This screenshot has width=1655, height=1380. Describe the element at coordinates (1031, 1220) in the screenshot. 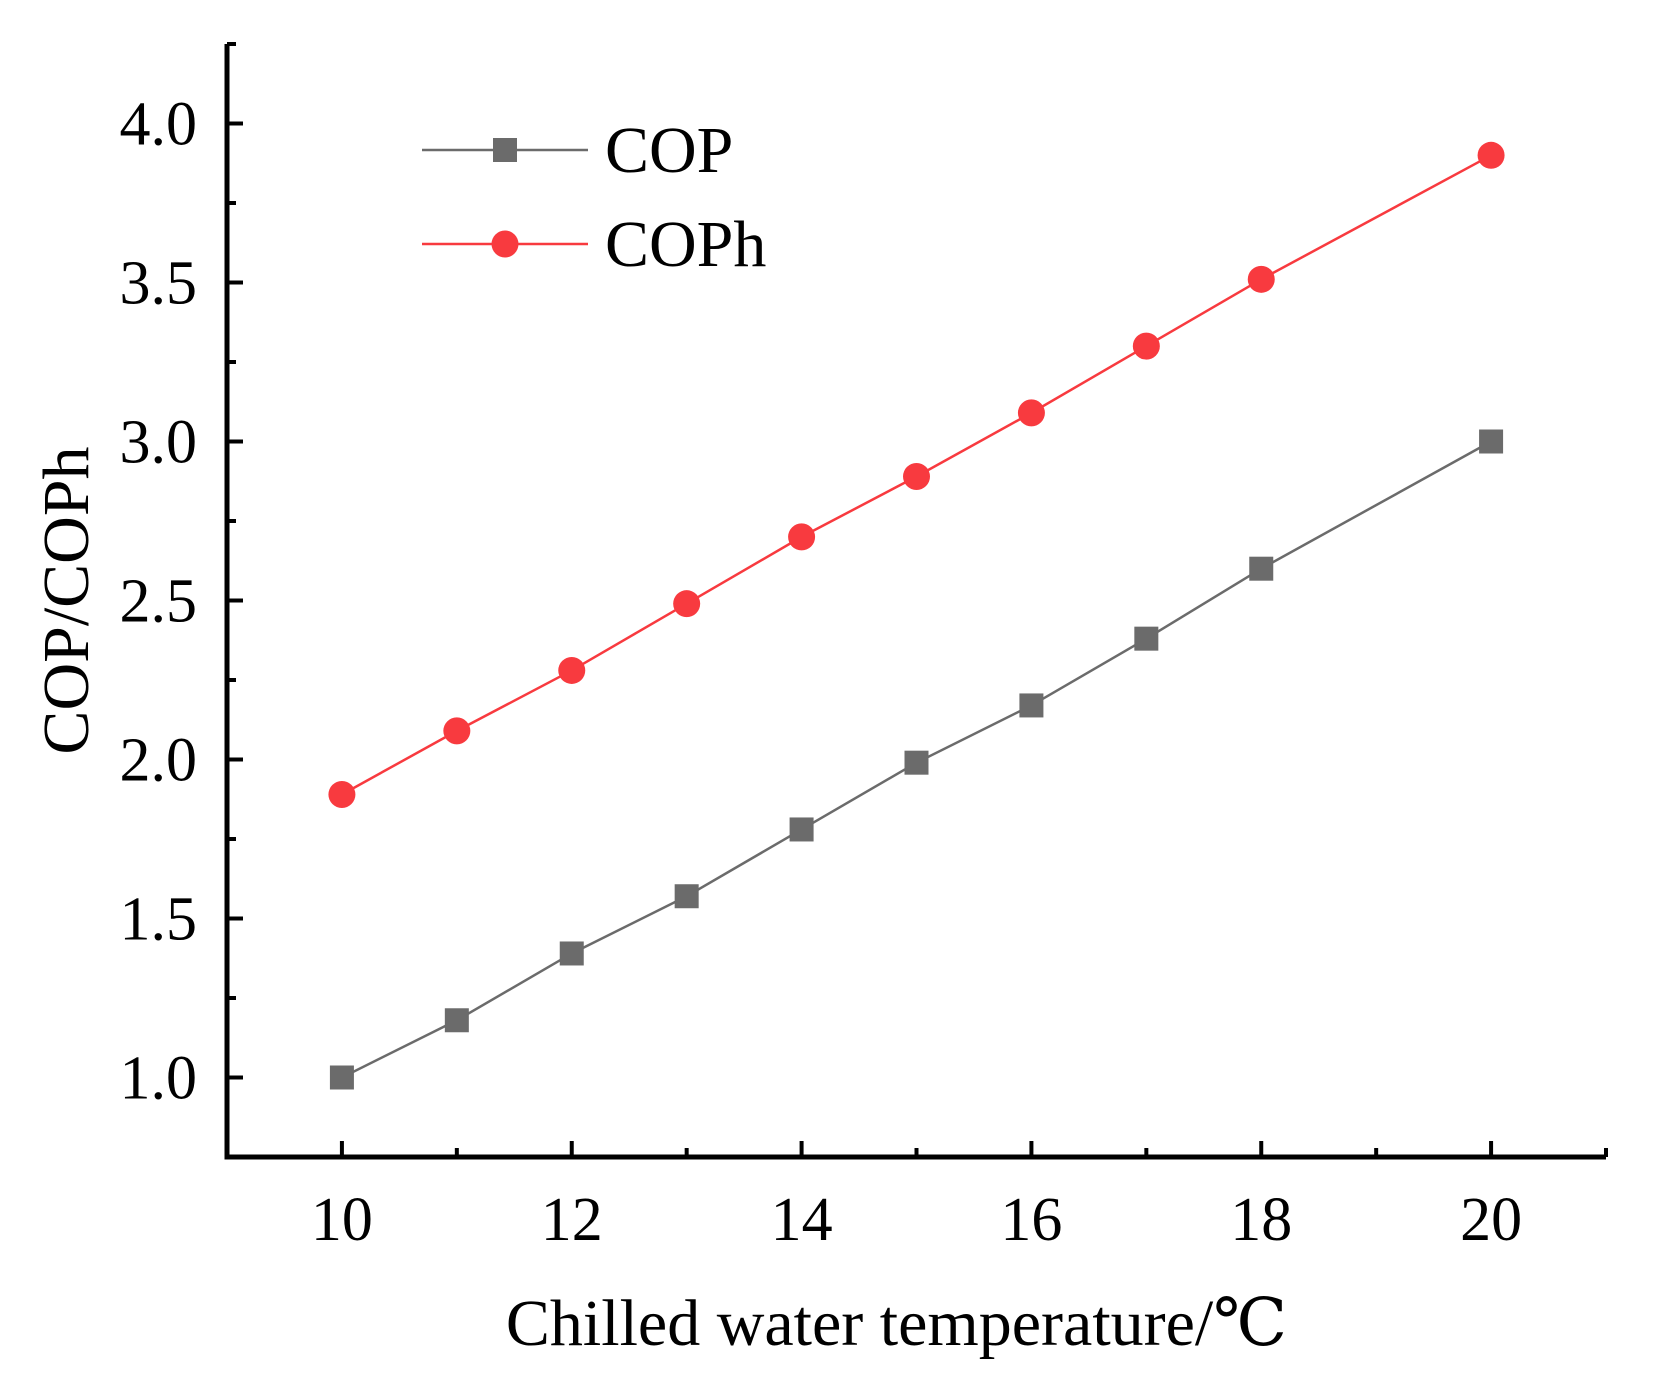

I see `x-tick-label: 16` at that location.